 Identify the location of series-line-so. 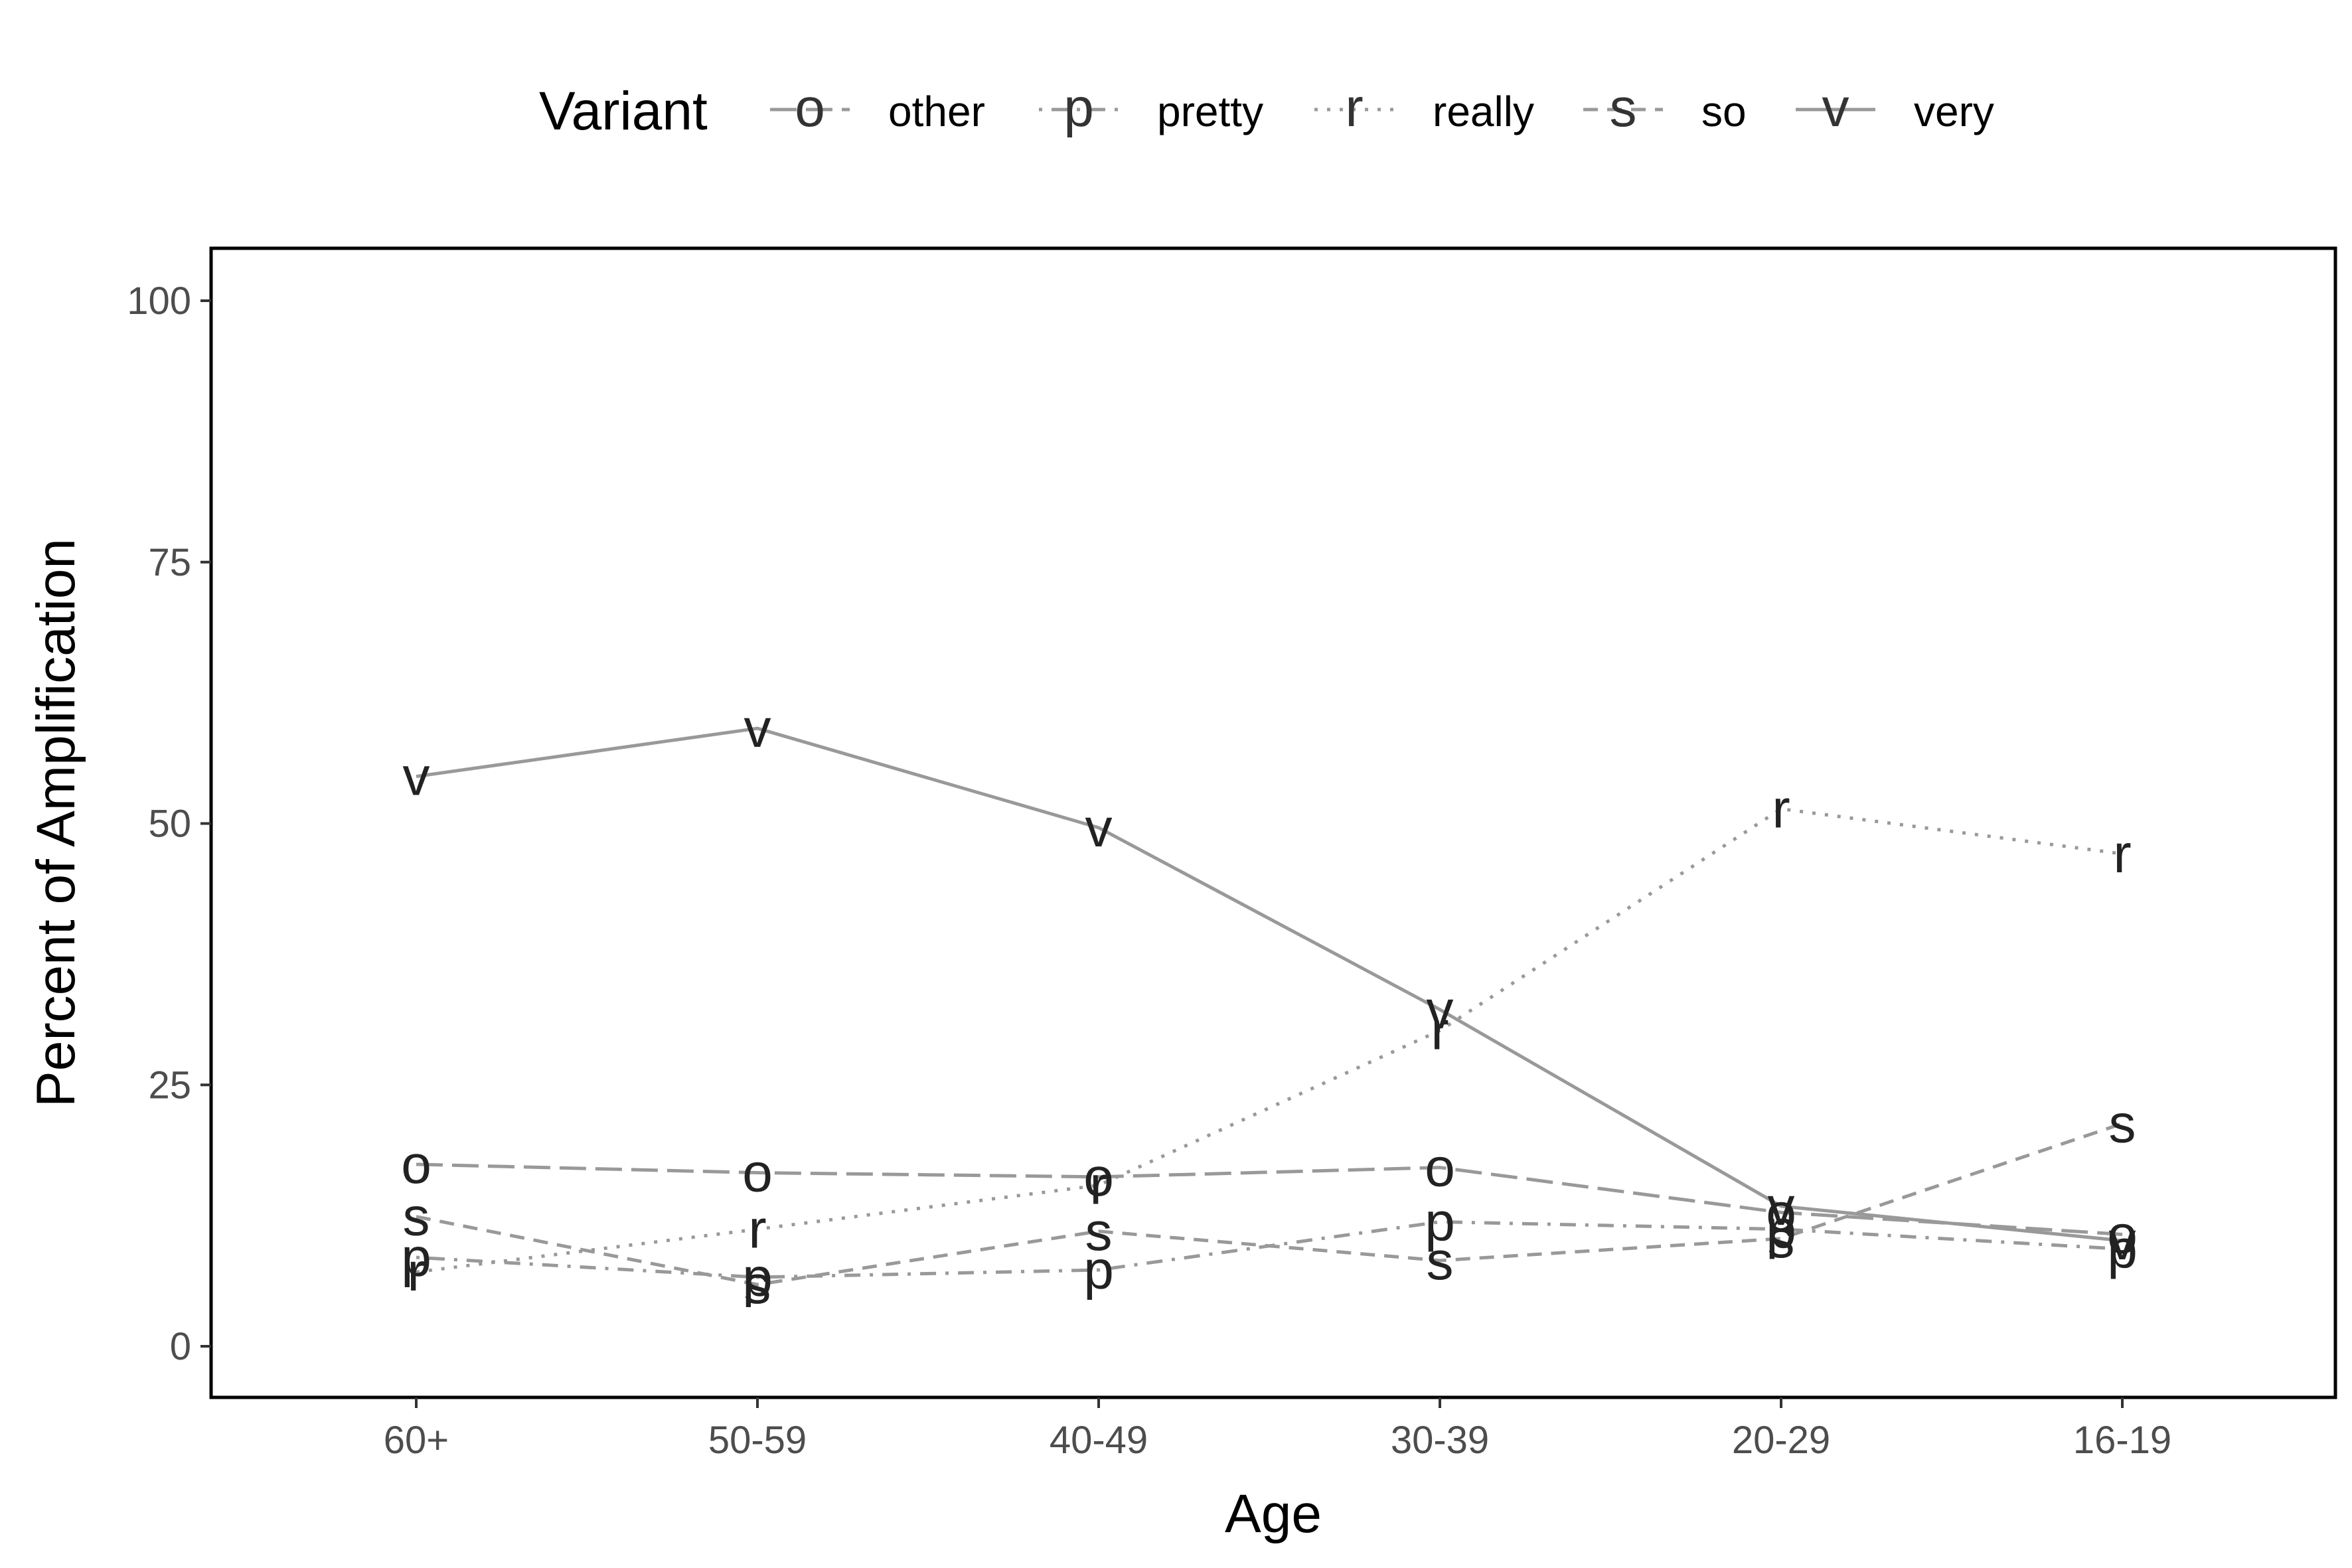
(1269, 1204).